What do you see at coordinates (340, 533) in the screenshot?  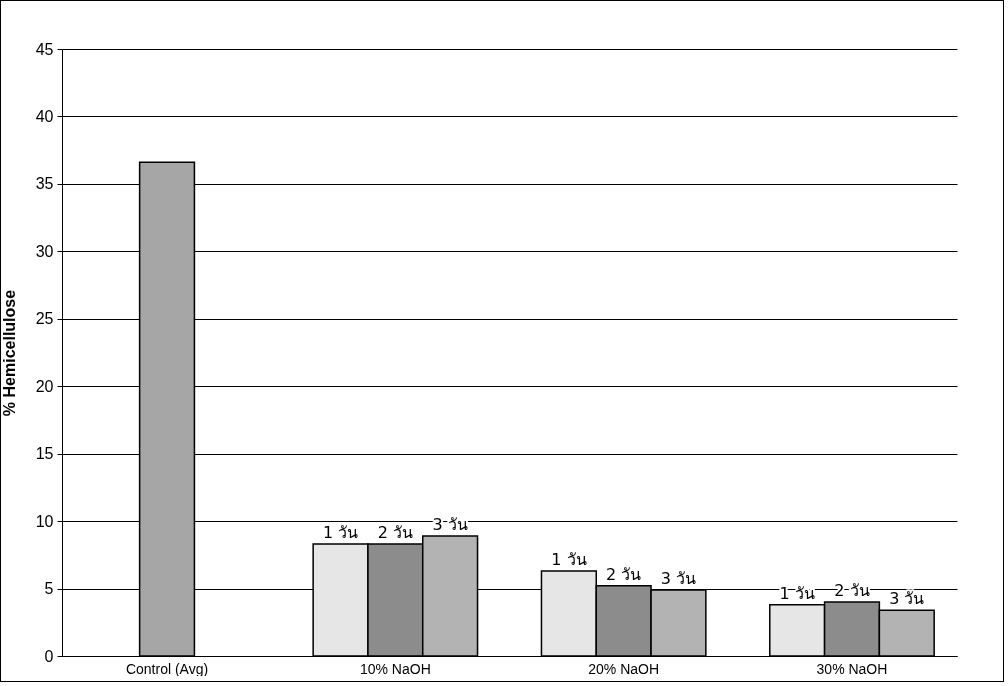 I see `series-label: 1 วัน` at bounding box center [340, 533].